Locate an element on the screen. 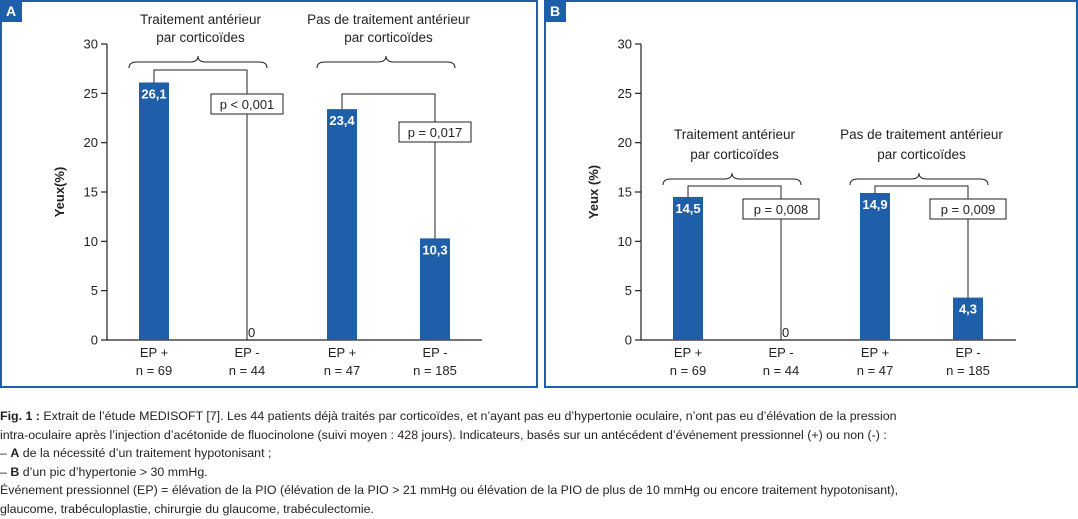  panel-a-category-label-3: EP - is located at coordinates (434, 352).